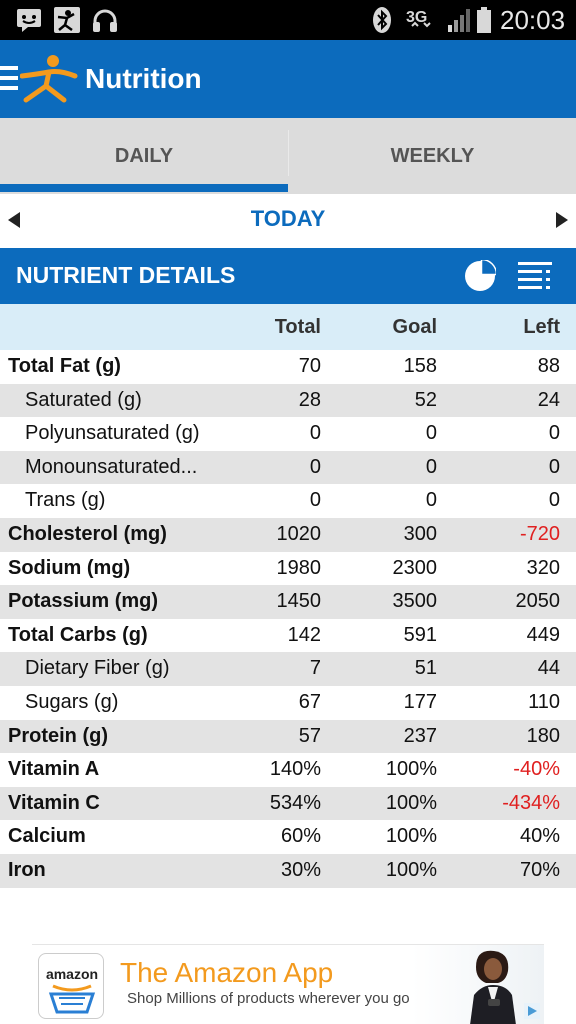 The height and width of the screenshot is (1024, 576). I want to click on nutrient-left: 180, so click(543, 735).